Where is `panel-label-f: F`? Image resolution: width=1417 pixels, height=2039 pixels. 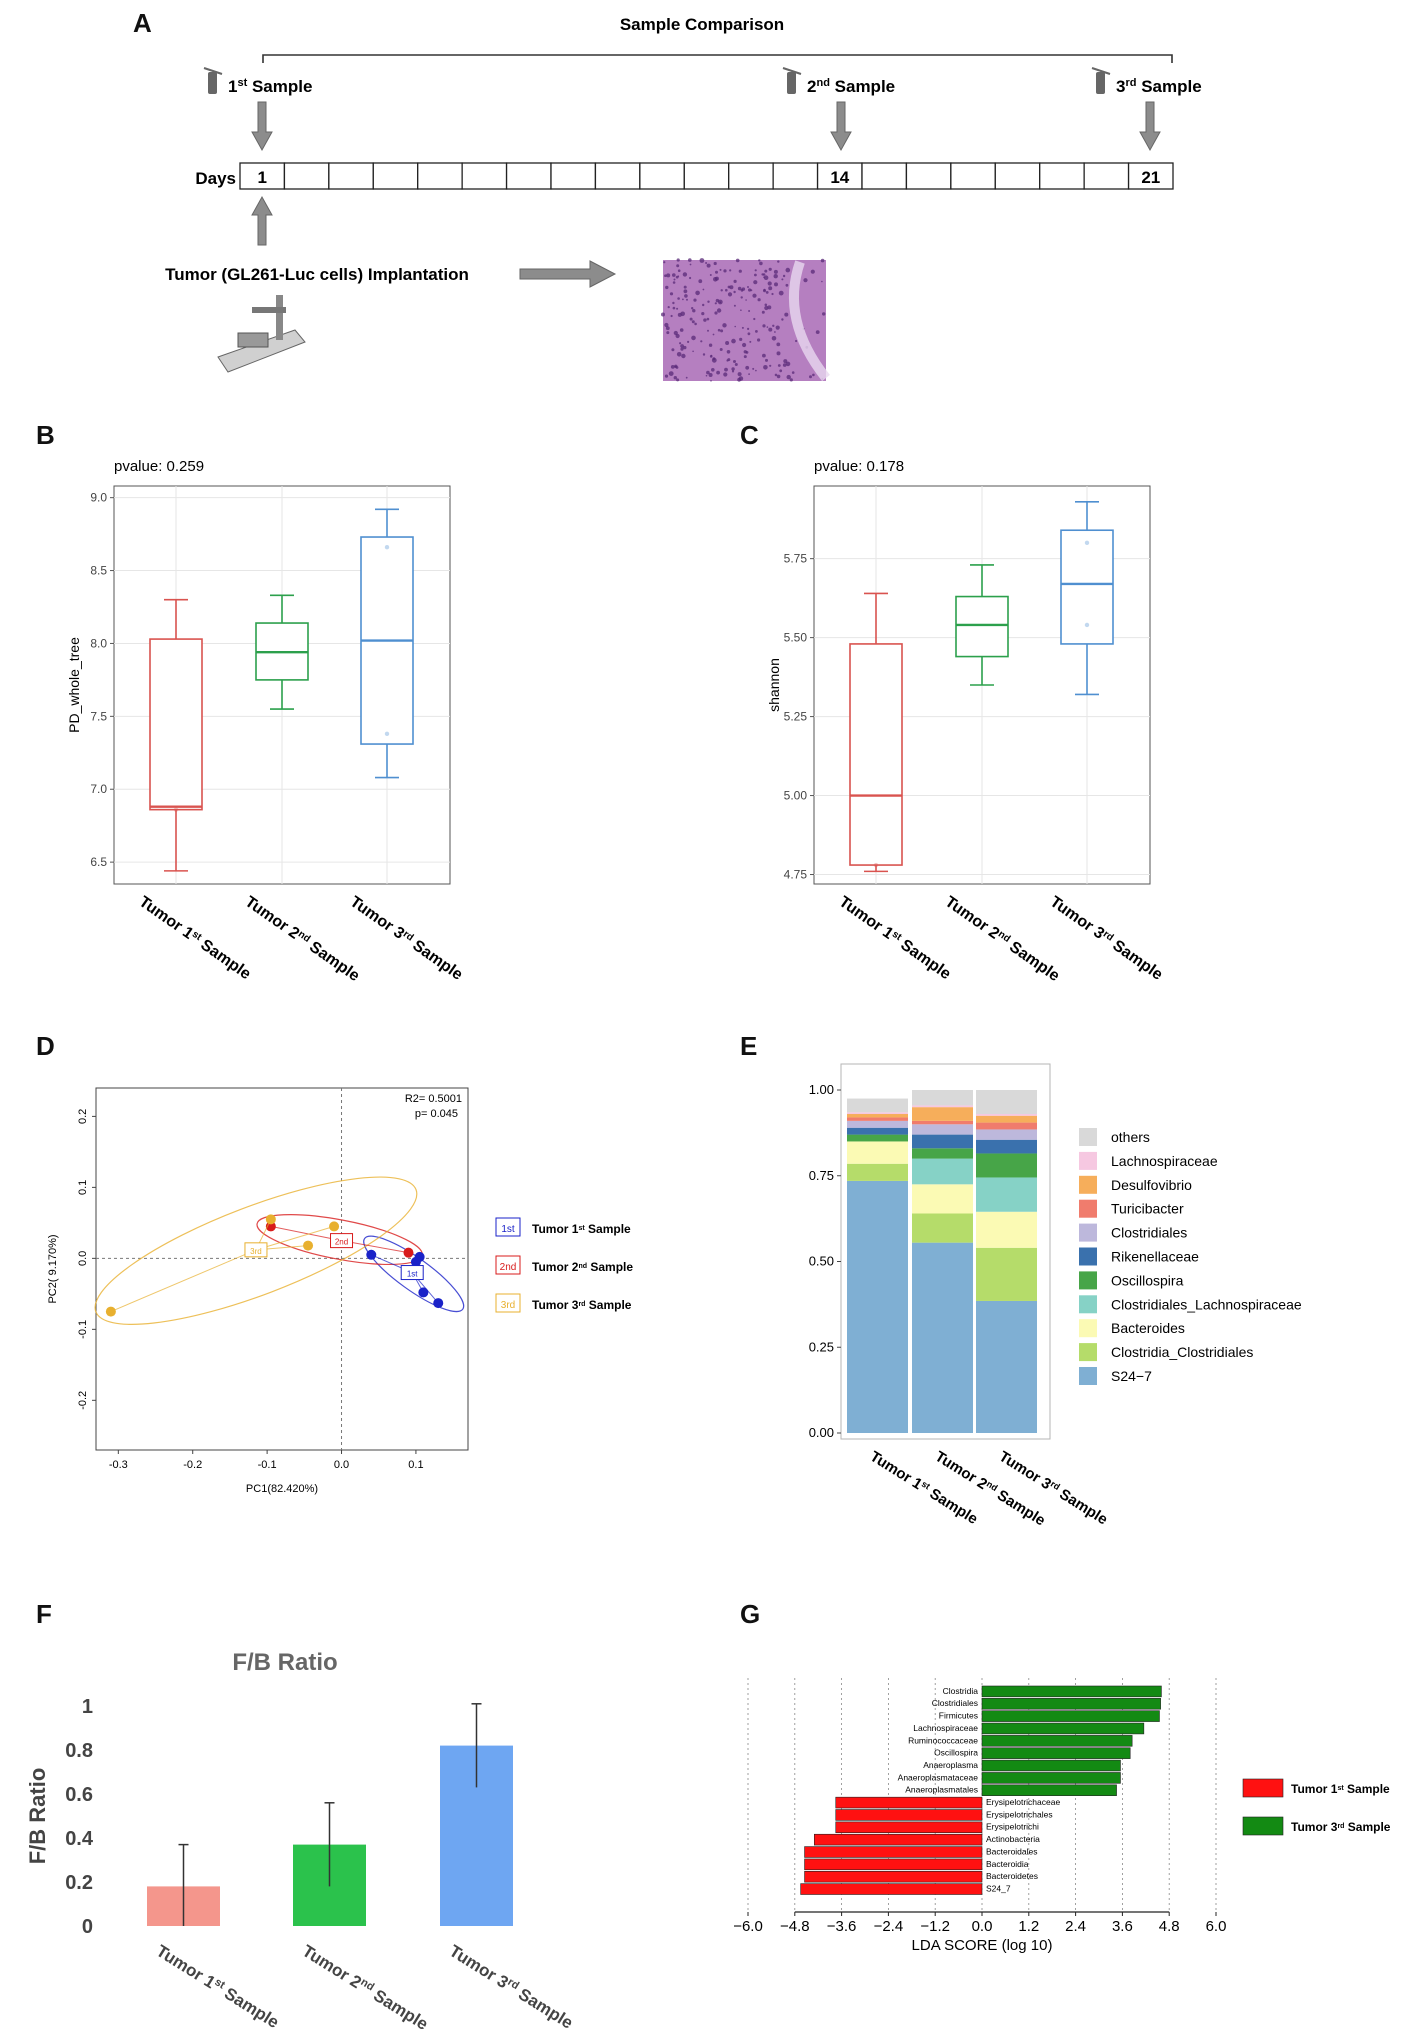
panel-label-f: F is located at coordinates (44, 1614).